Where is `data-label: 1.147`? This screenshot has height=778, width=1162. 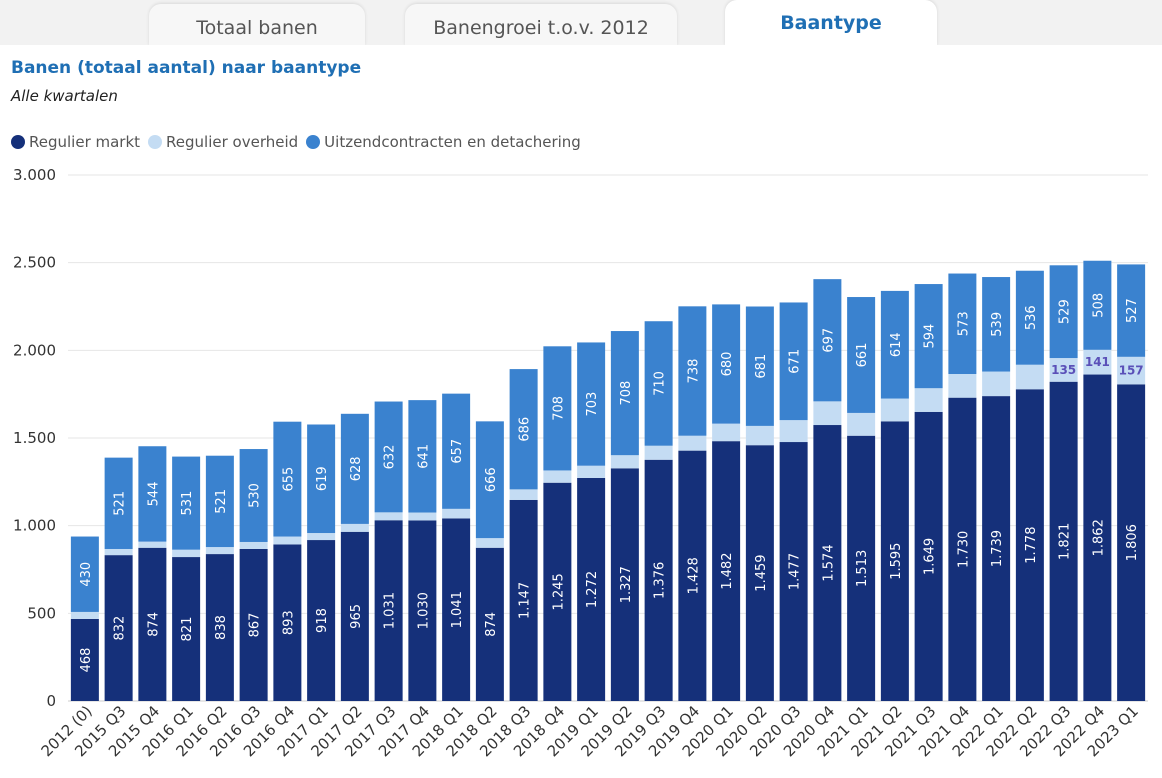
data-label: 1.147 is located at coordinates (525, 600).